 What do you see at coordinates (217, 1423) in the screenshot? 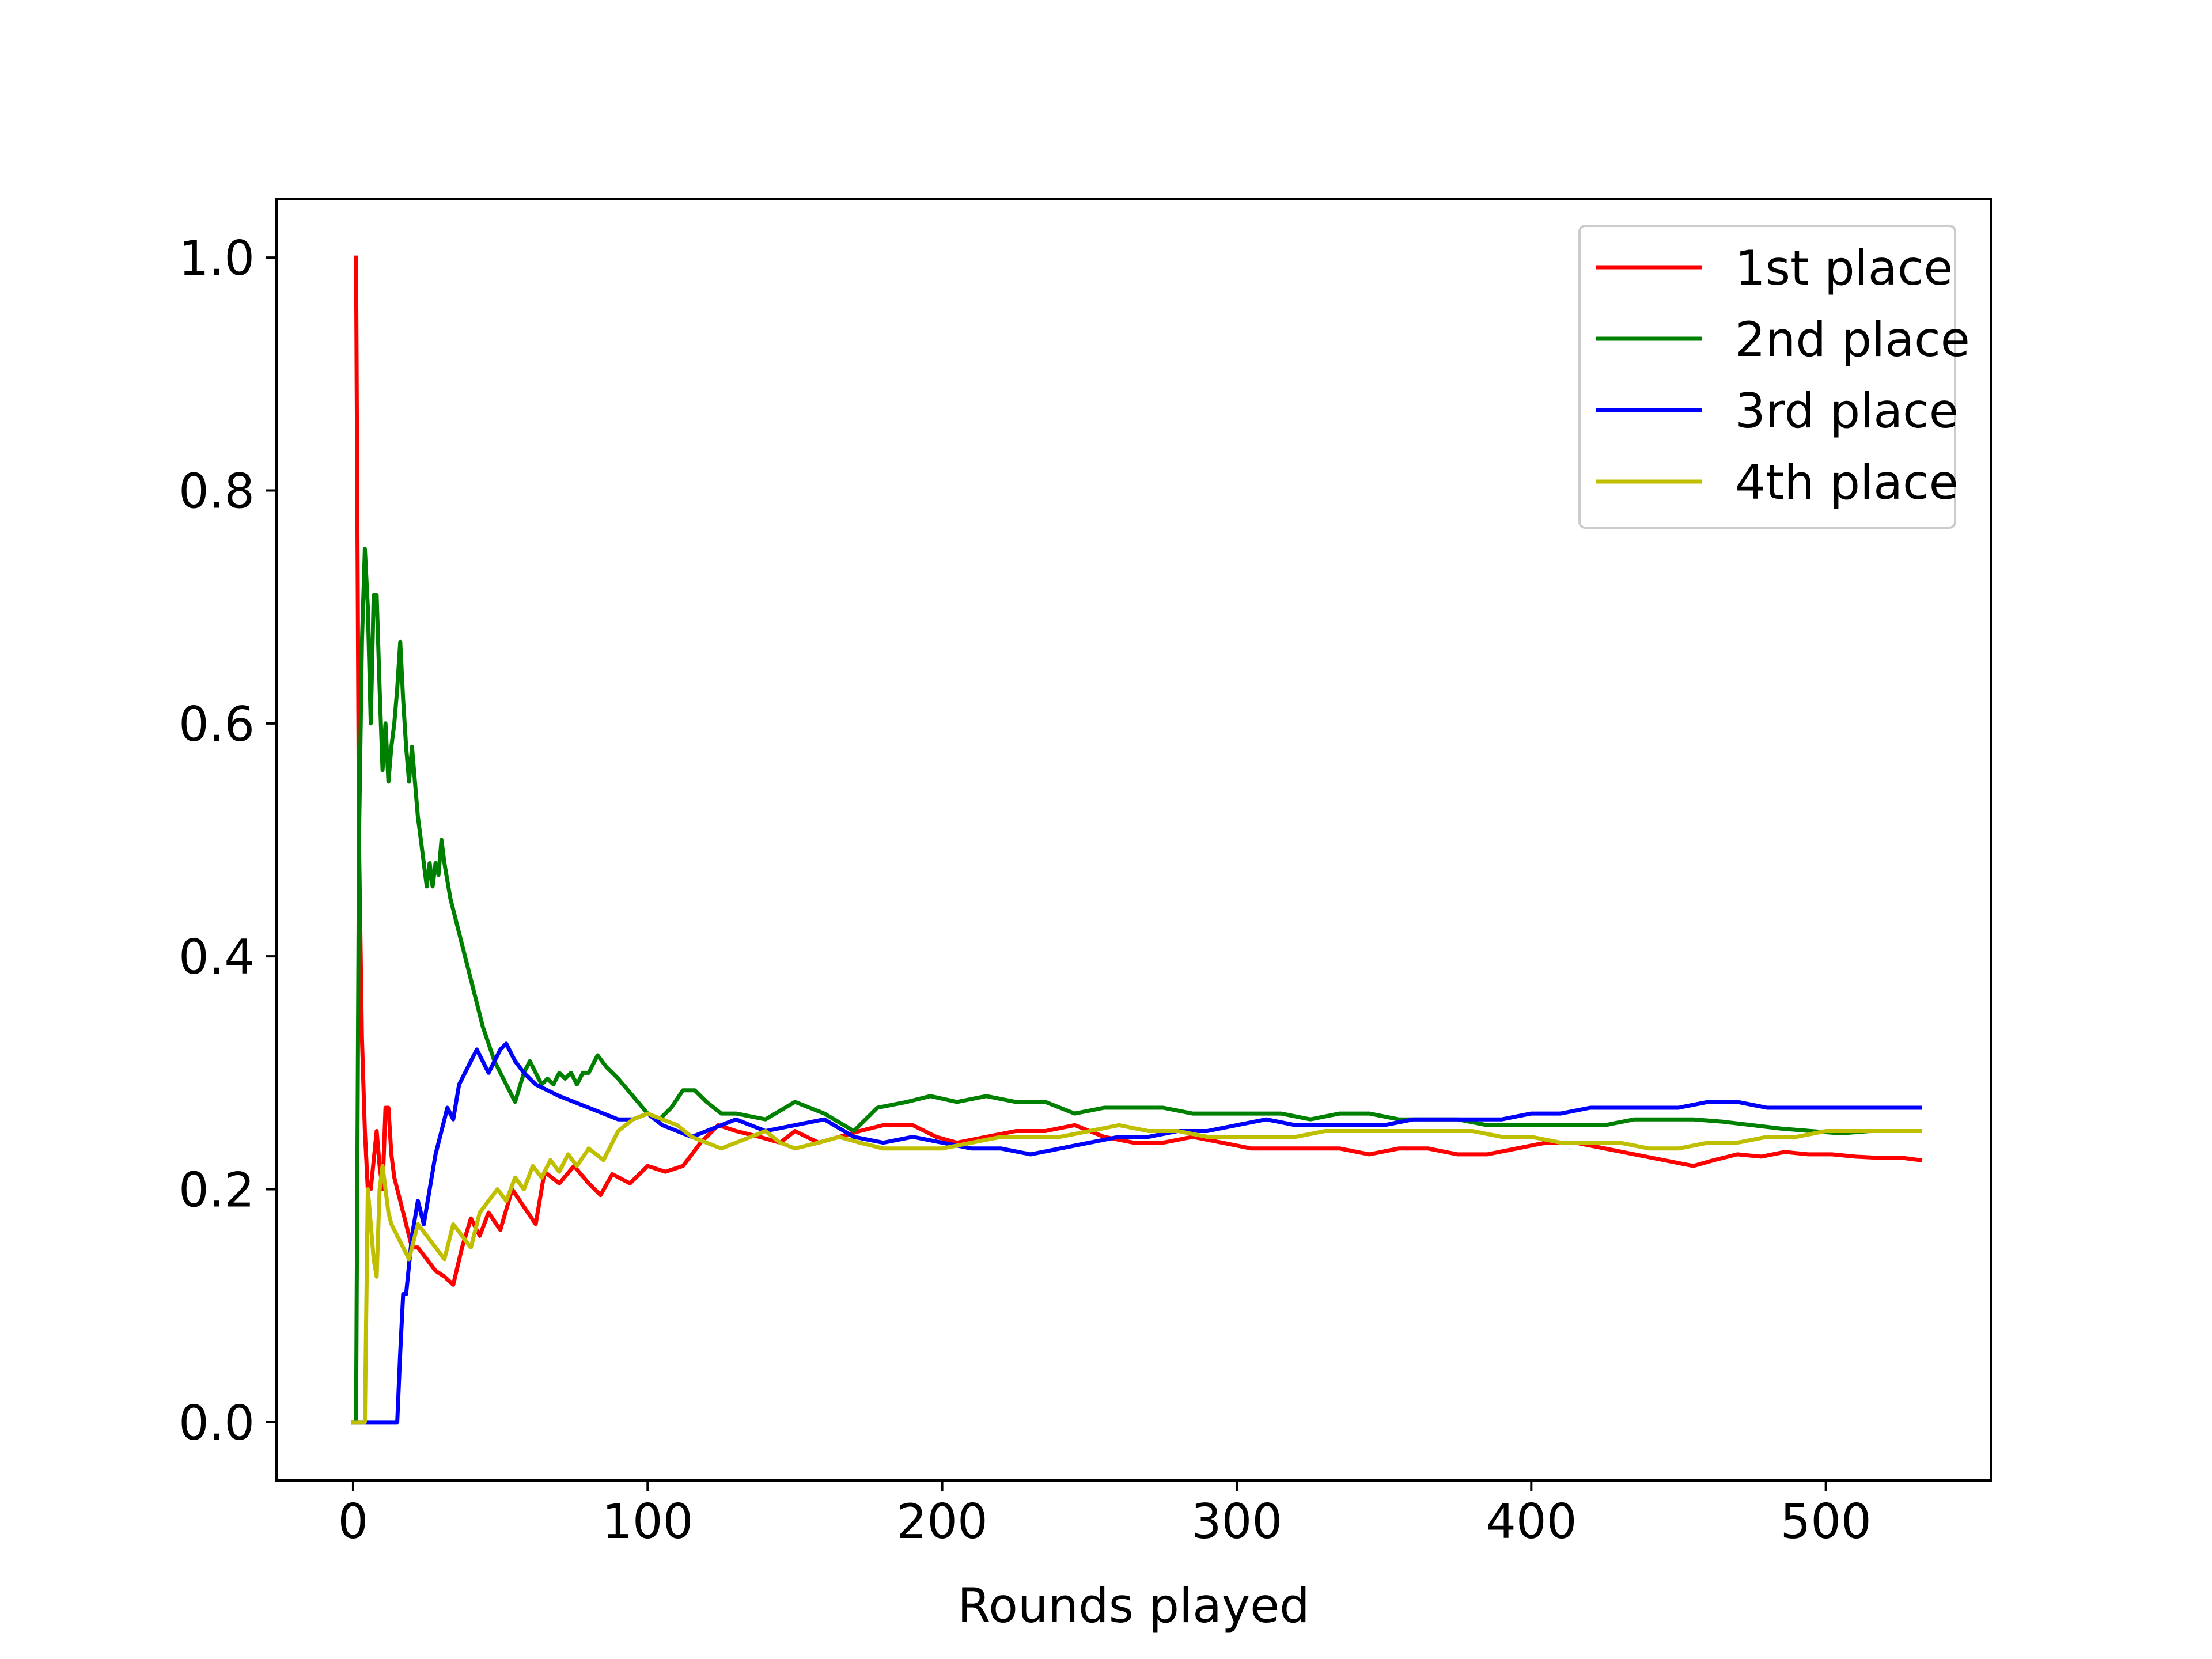
I see `y-tick-label: 0.0` at bounding box center [217, 1423].